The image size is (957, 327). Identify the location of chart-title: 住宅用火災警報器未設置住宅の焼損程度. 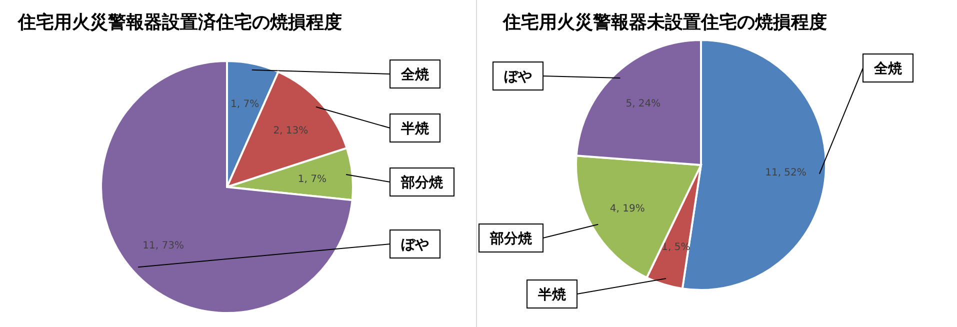
(664, 22).